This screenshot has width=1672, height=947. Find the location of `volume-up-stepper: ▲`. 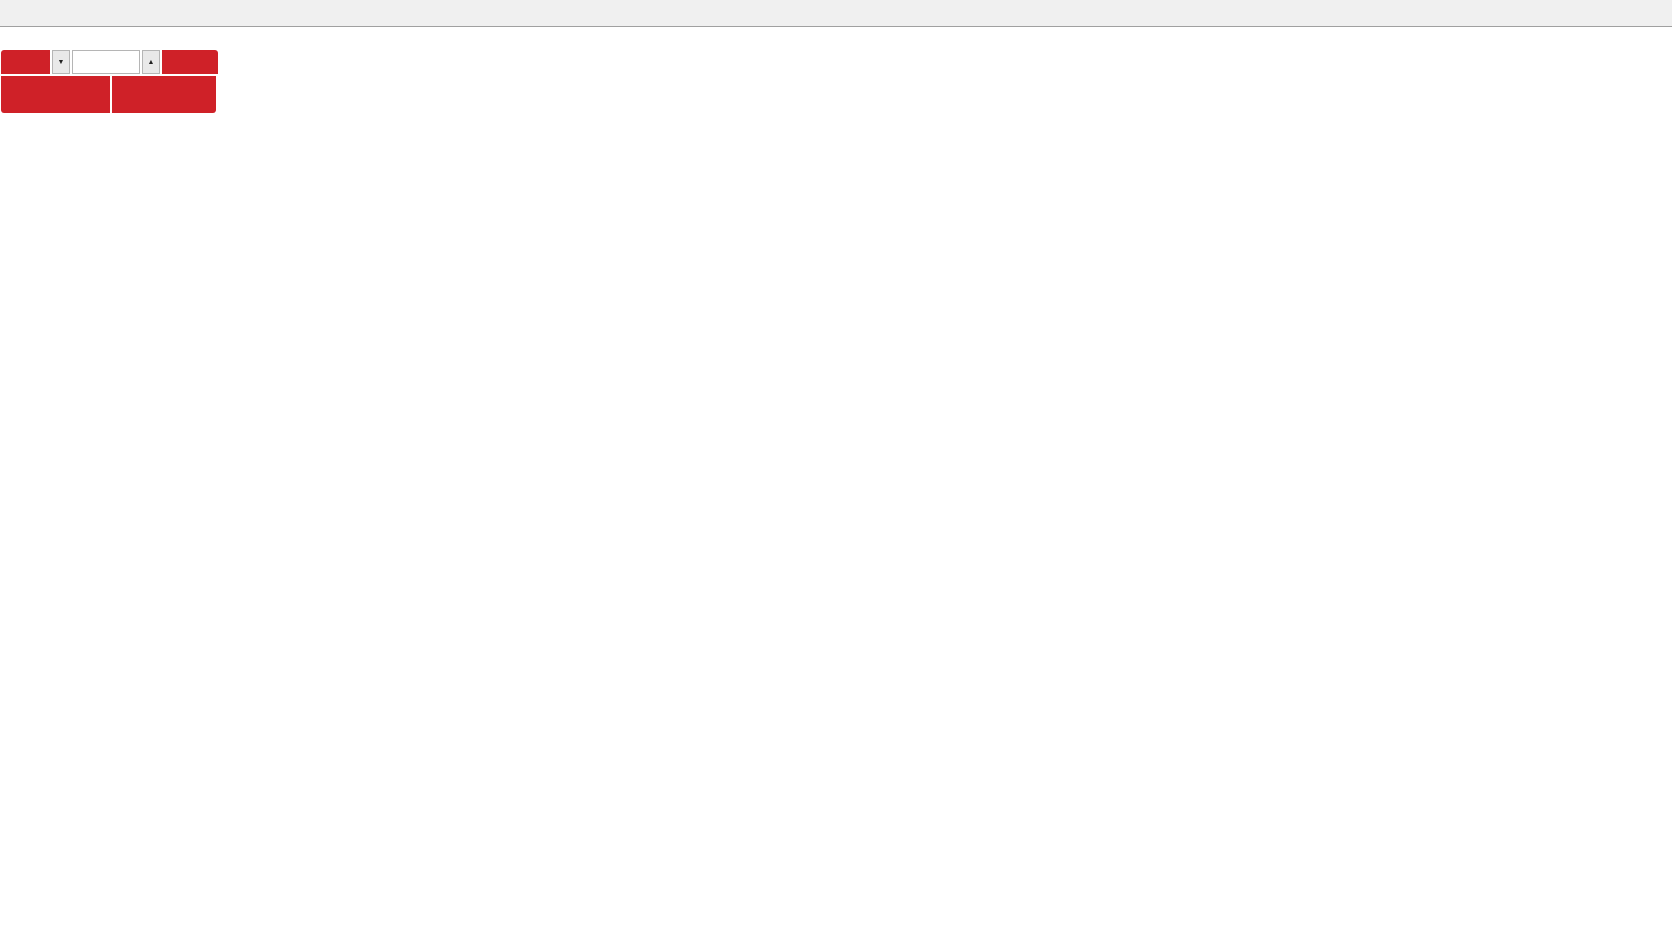

volume-up-stepper: ▲ is located at coordinates (151, 62).